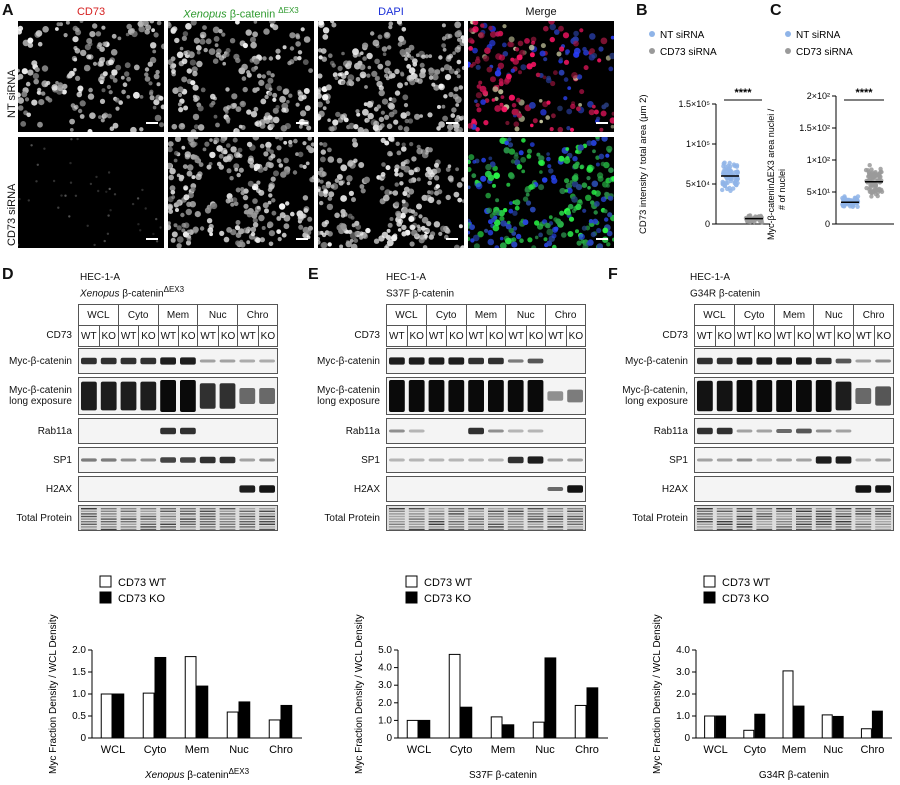 The image size is (900, 785). I want to click on y-tick-label: 5.0, so click(385, 650).